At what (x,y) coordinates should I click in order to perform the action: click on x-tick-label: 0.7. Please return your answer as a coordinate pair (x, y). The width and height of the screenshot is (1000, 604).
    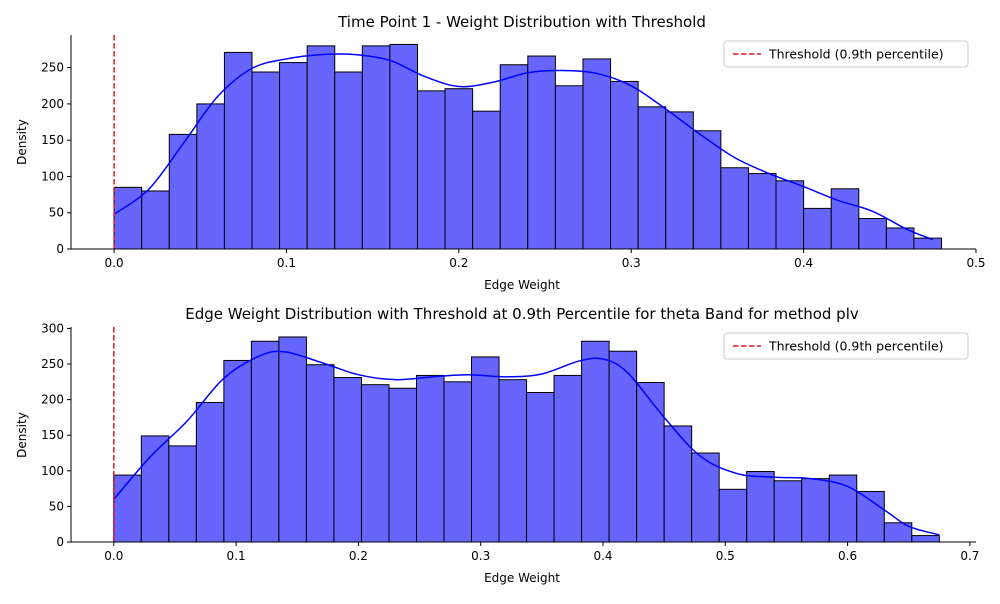
    Looking at the image, I should click on (969, 556).